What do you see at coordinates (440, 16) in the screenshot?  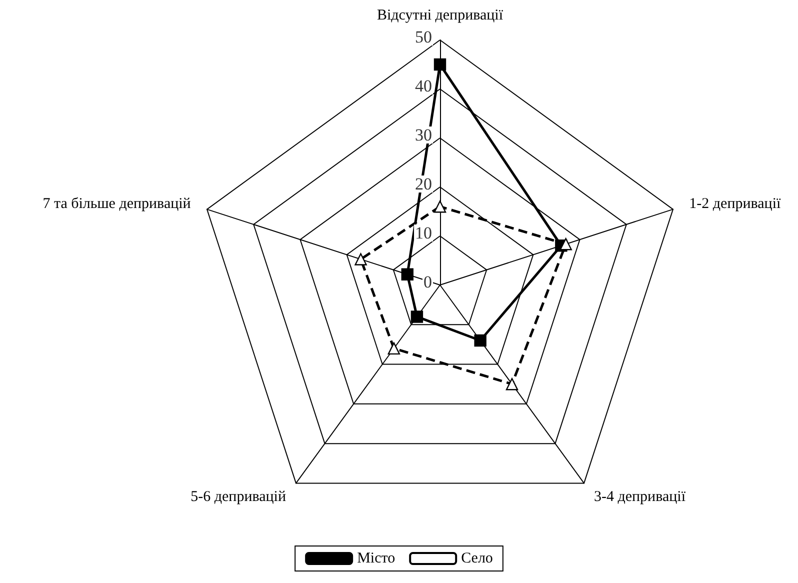 I see `spoke-label: Відсутні депривації` at bounding box center [440, 16].